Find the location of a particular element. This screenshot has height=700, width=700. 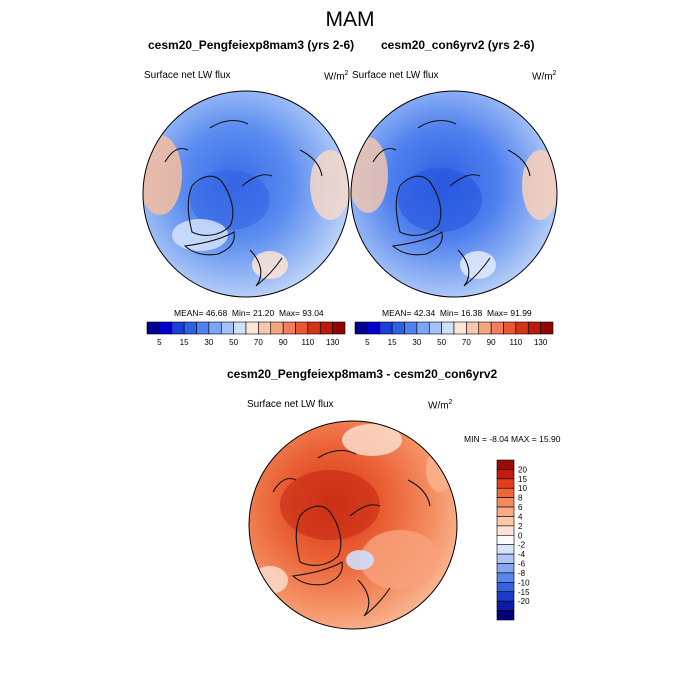

colorbar-1-tick-label: 50 is located at coordinates (233, 342).